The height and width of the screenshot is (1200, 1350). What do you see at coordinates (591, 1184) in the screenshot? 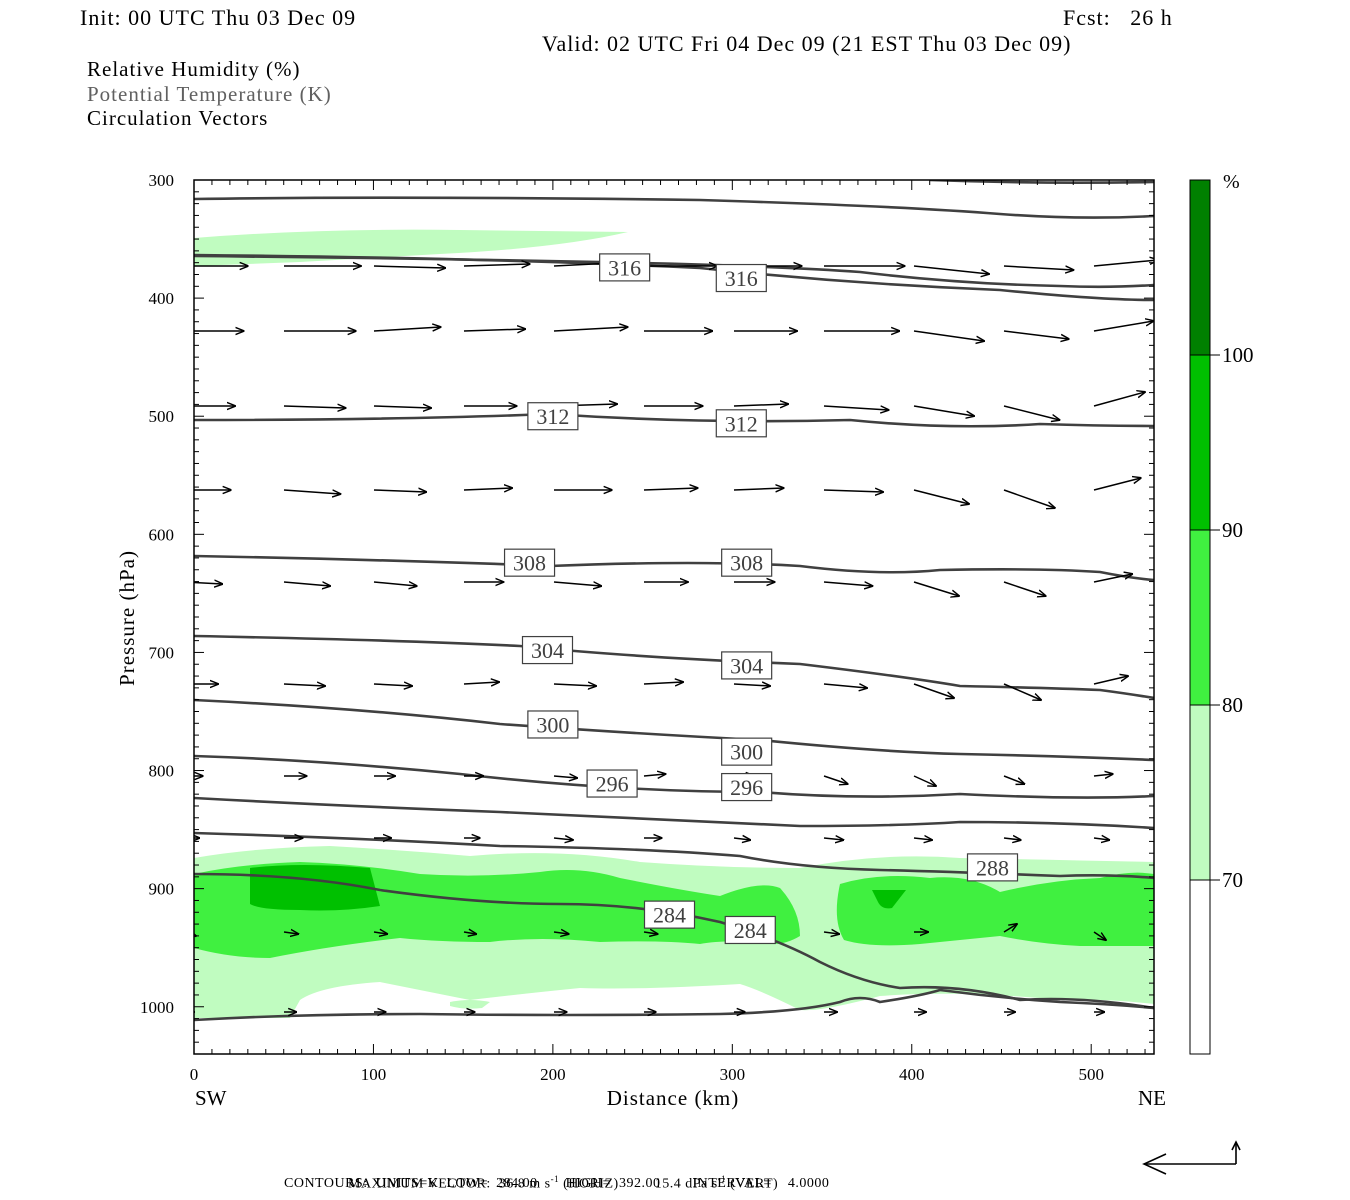
I see `max-horiz-unit: (HORIZ)` at bounding box center [591, 1184].